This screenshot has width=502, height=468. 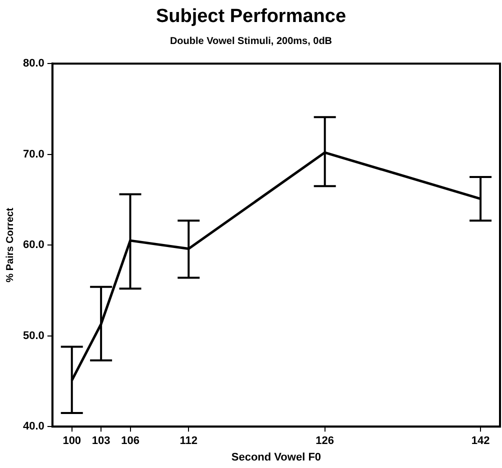 I want to click on y-tick-label: 60.0, so click(x=33, y=245).